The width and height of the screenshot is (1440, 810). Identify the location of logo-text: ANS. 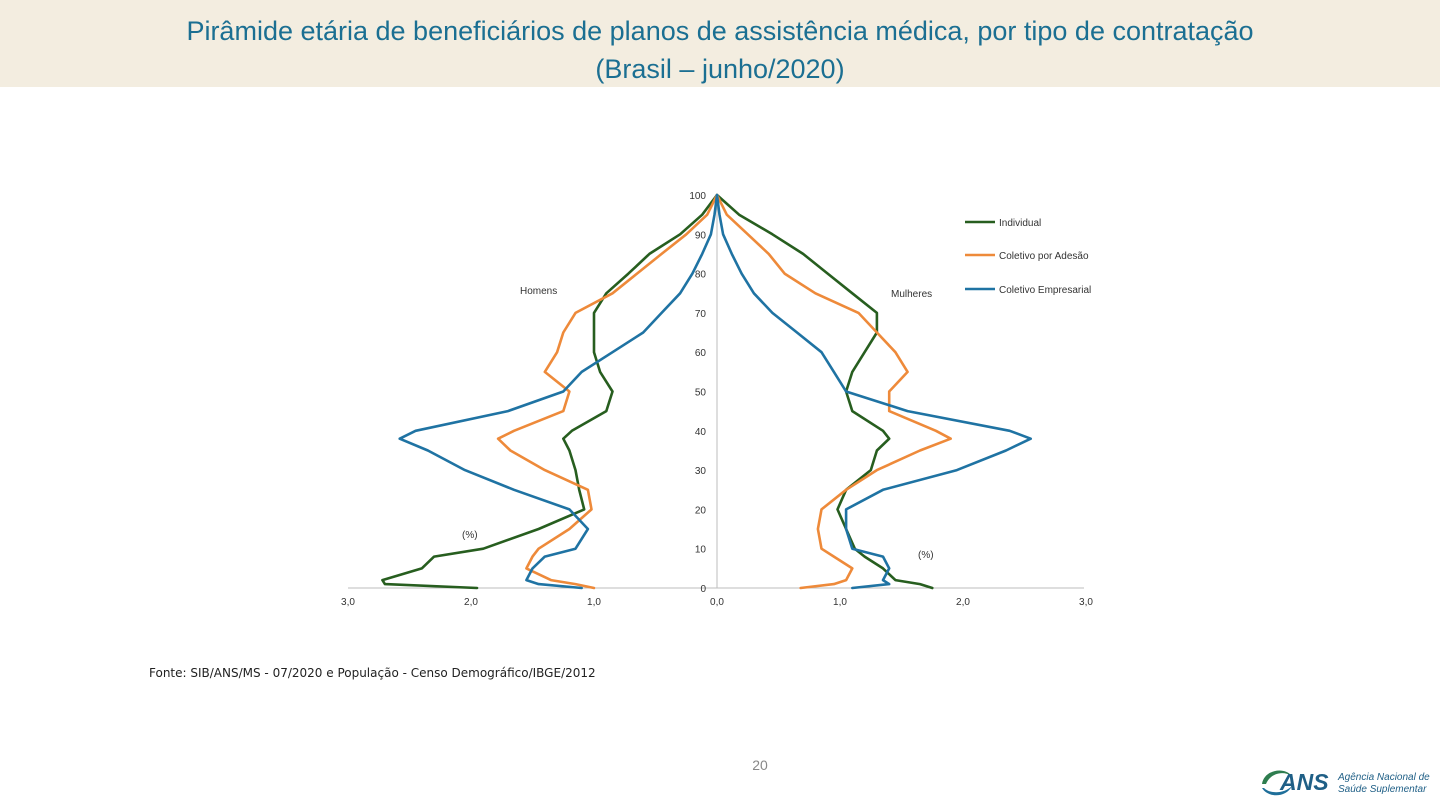
(1304, 782).